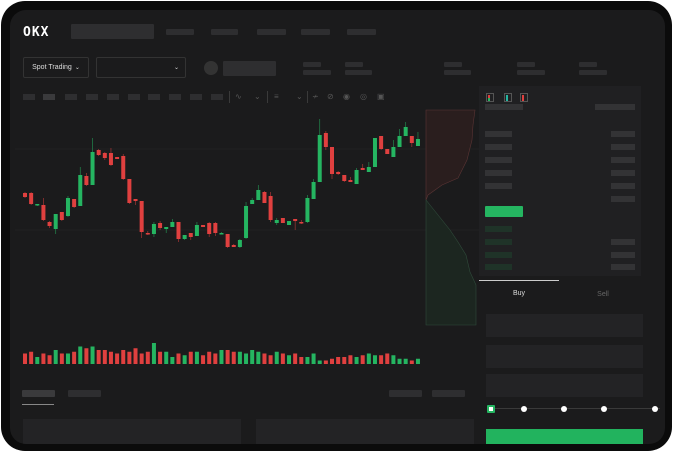  What do you see at coordinates (564, 385) in the screenshot?
I see `total-input` at bounding box center [564, 385].